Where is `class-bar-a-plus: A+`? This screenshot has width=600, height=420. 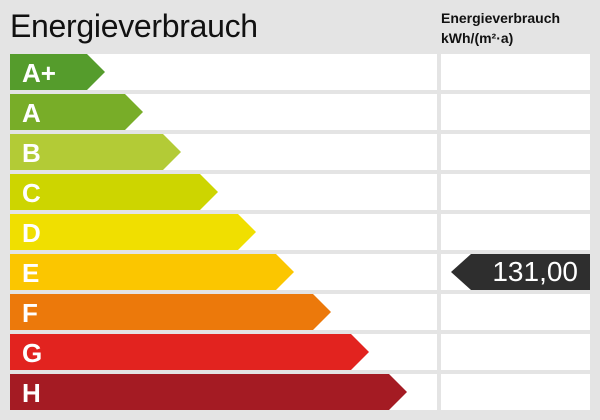 class-bar-a-plus: A+ is located at coordinates (57, 72).